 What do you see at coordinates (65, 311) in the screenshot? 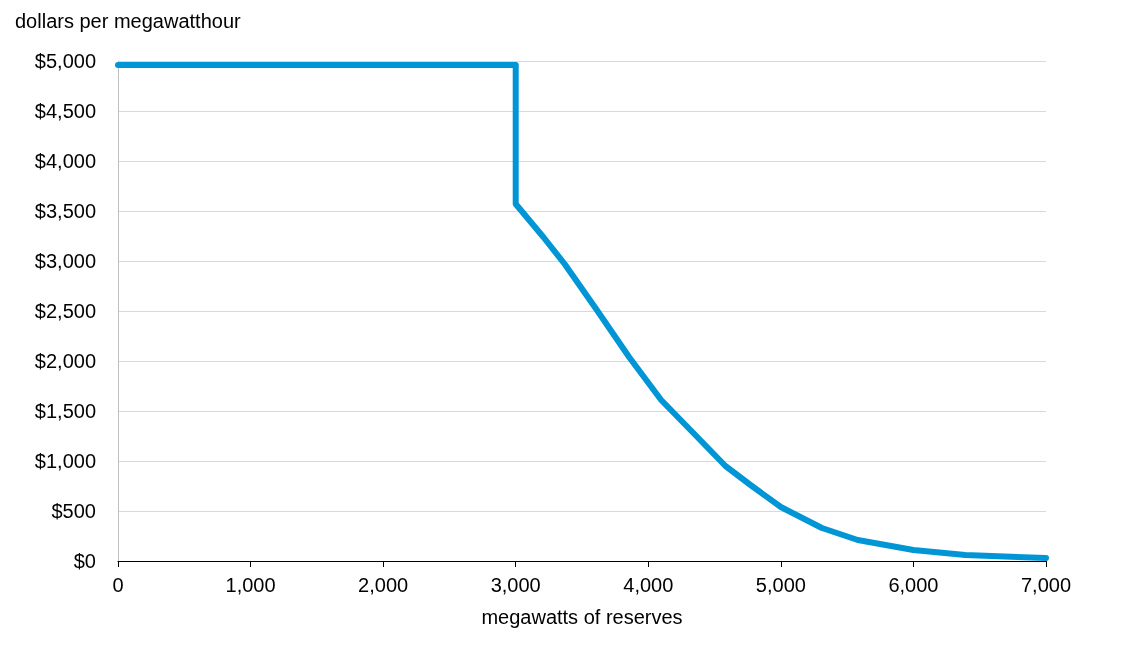
I see `y-tick-label: $2,500` at bounding box center [65, 311].